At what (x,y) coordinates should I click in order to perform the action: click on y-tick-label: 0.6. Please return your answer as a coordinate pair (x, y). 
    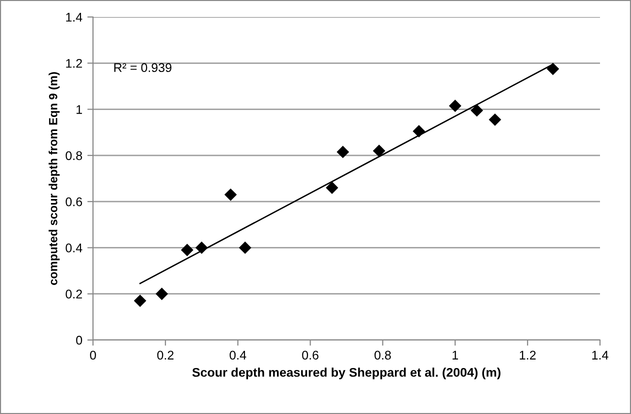
    Looking at the image, I should click on (74, 201).